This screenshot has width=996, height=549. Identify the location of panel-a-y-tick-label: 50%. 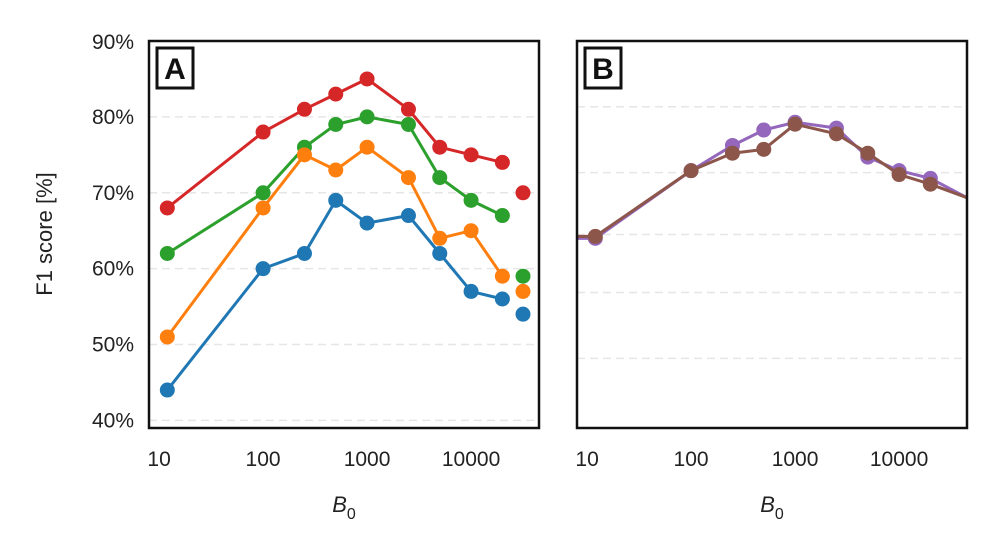
(113, 345).